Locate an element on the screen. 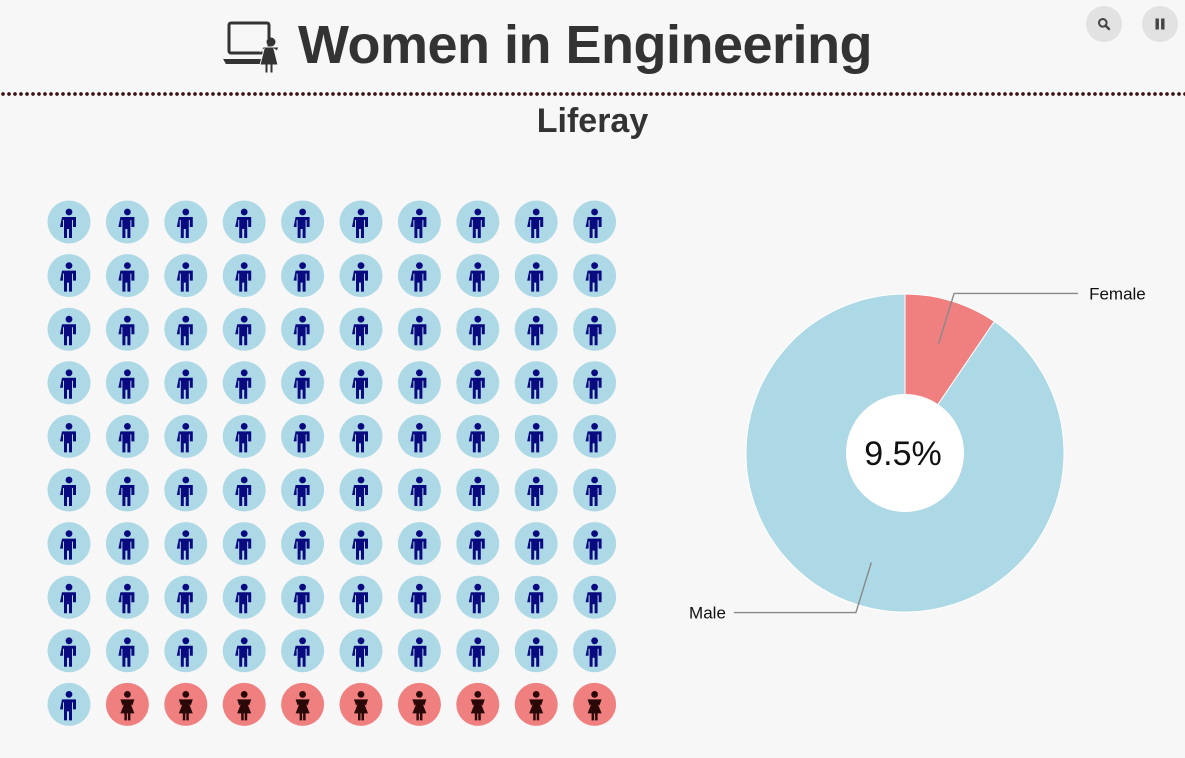 This screenshot has height=758, width=1185. donut-label-male: Male is located at coordinates (707, 613).